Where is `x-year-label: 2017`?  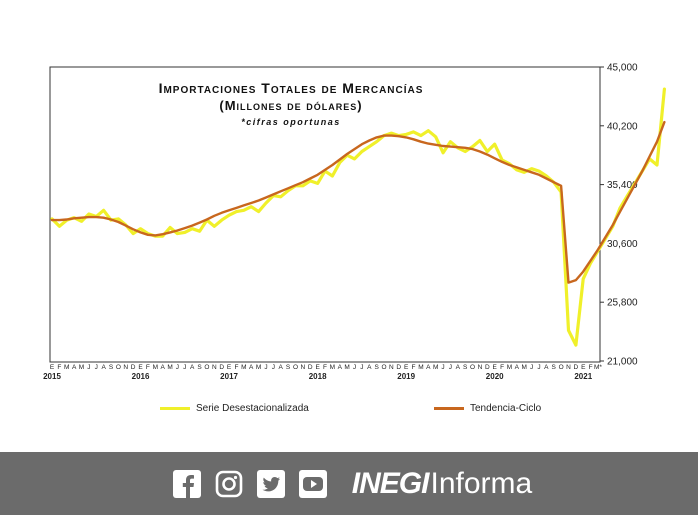 x-year-label: 2017 is located at coordinates (229, 376).